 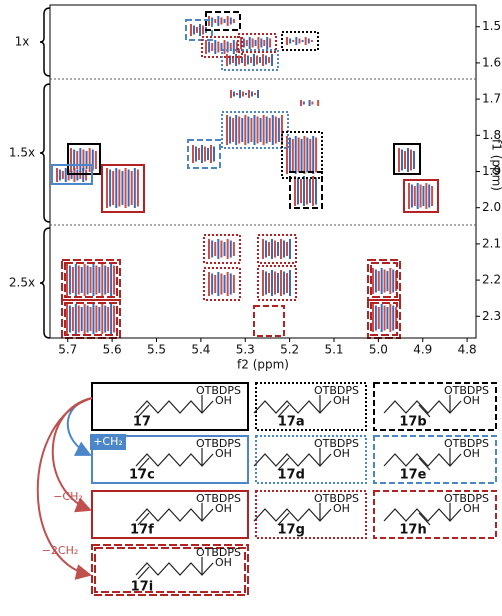 I want to click on scale-brace, so click(x=45, y=42).